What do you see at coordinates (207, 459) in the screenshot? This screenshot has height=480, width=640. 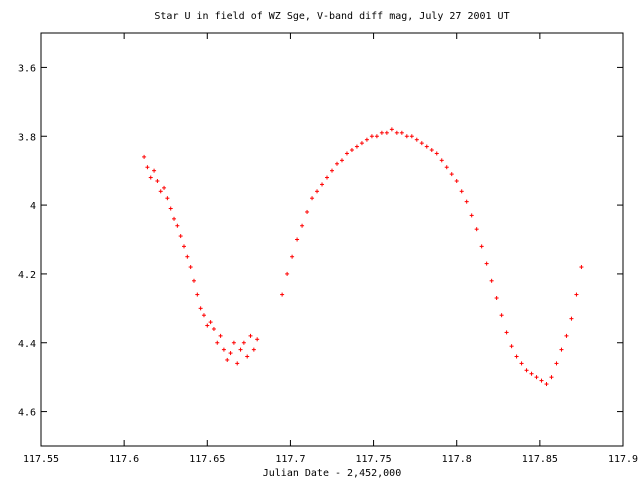 I see `x-tick-label: 117.65` at bounding box center [207, 459].